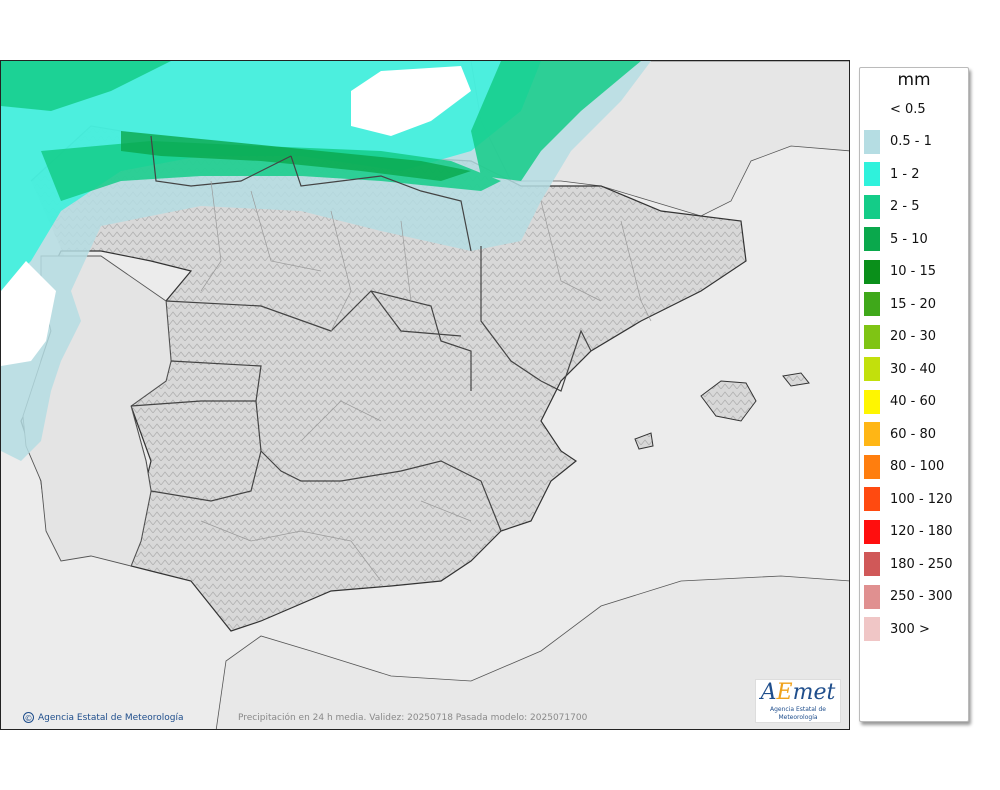  Describe the element at coordinates (921, 596) in the screenshot. I see `legend-label: 250 - 300` at that location.